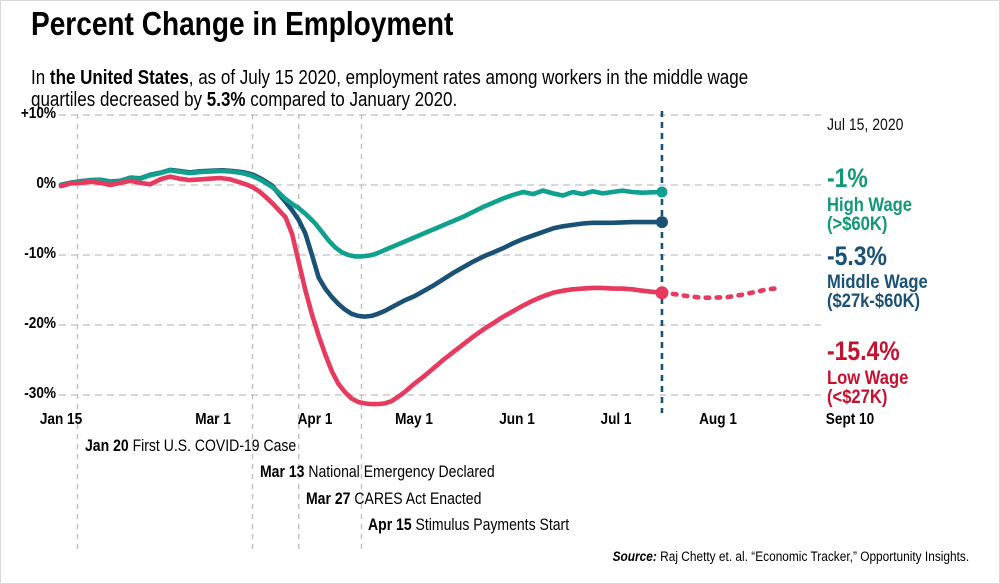  Describe the element at coordinates (634, 556) in the screenshot. I see `source-prefix: Source:` at that location.